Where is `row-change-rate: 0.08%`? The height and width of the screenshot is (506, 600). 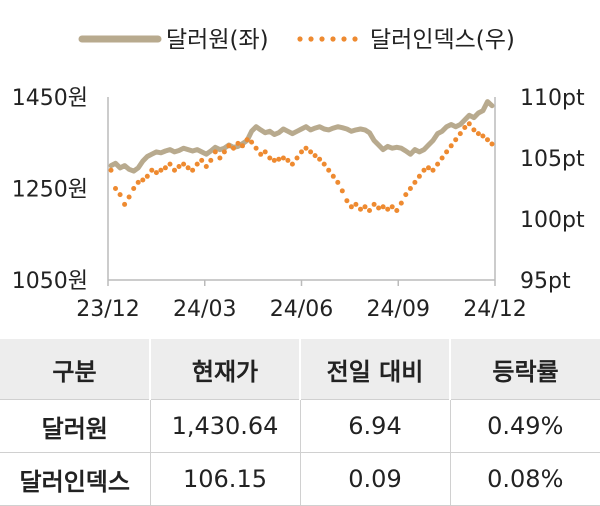
row-change-rate: 0.08% is located at coordinates (524, 479).